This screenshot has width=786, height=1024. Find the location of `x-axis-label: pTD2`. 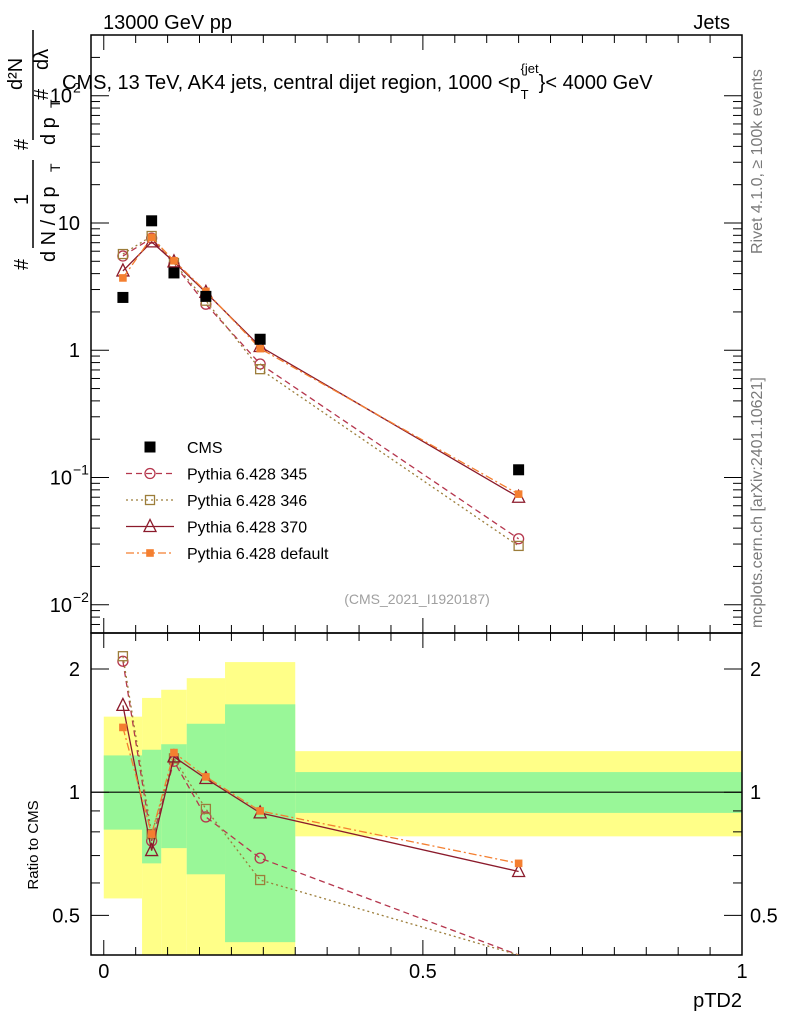

x-axis-label: pTD2 is located at coordinates (717, 1001).